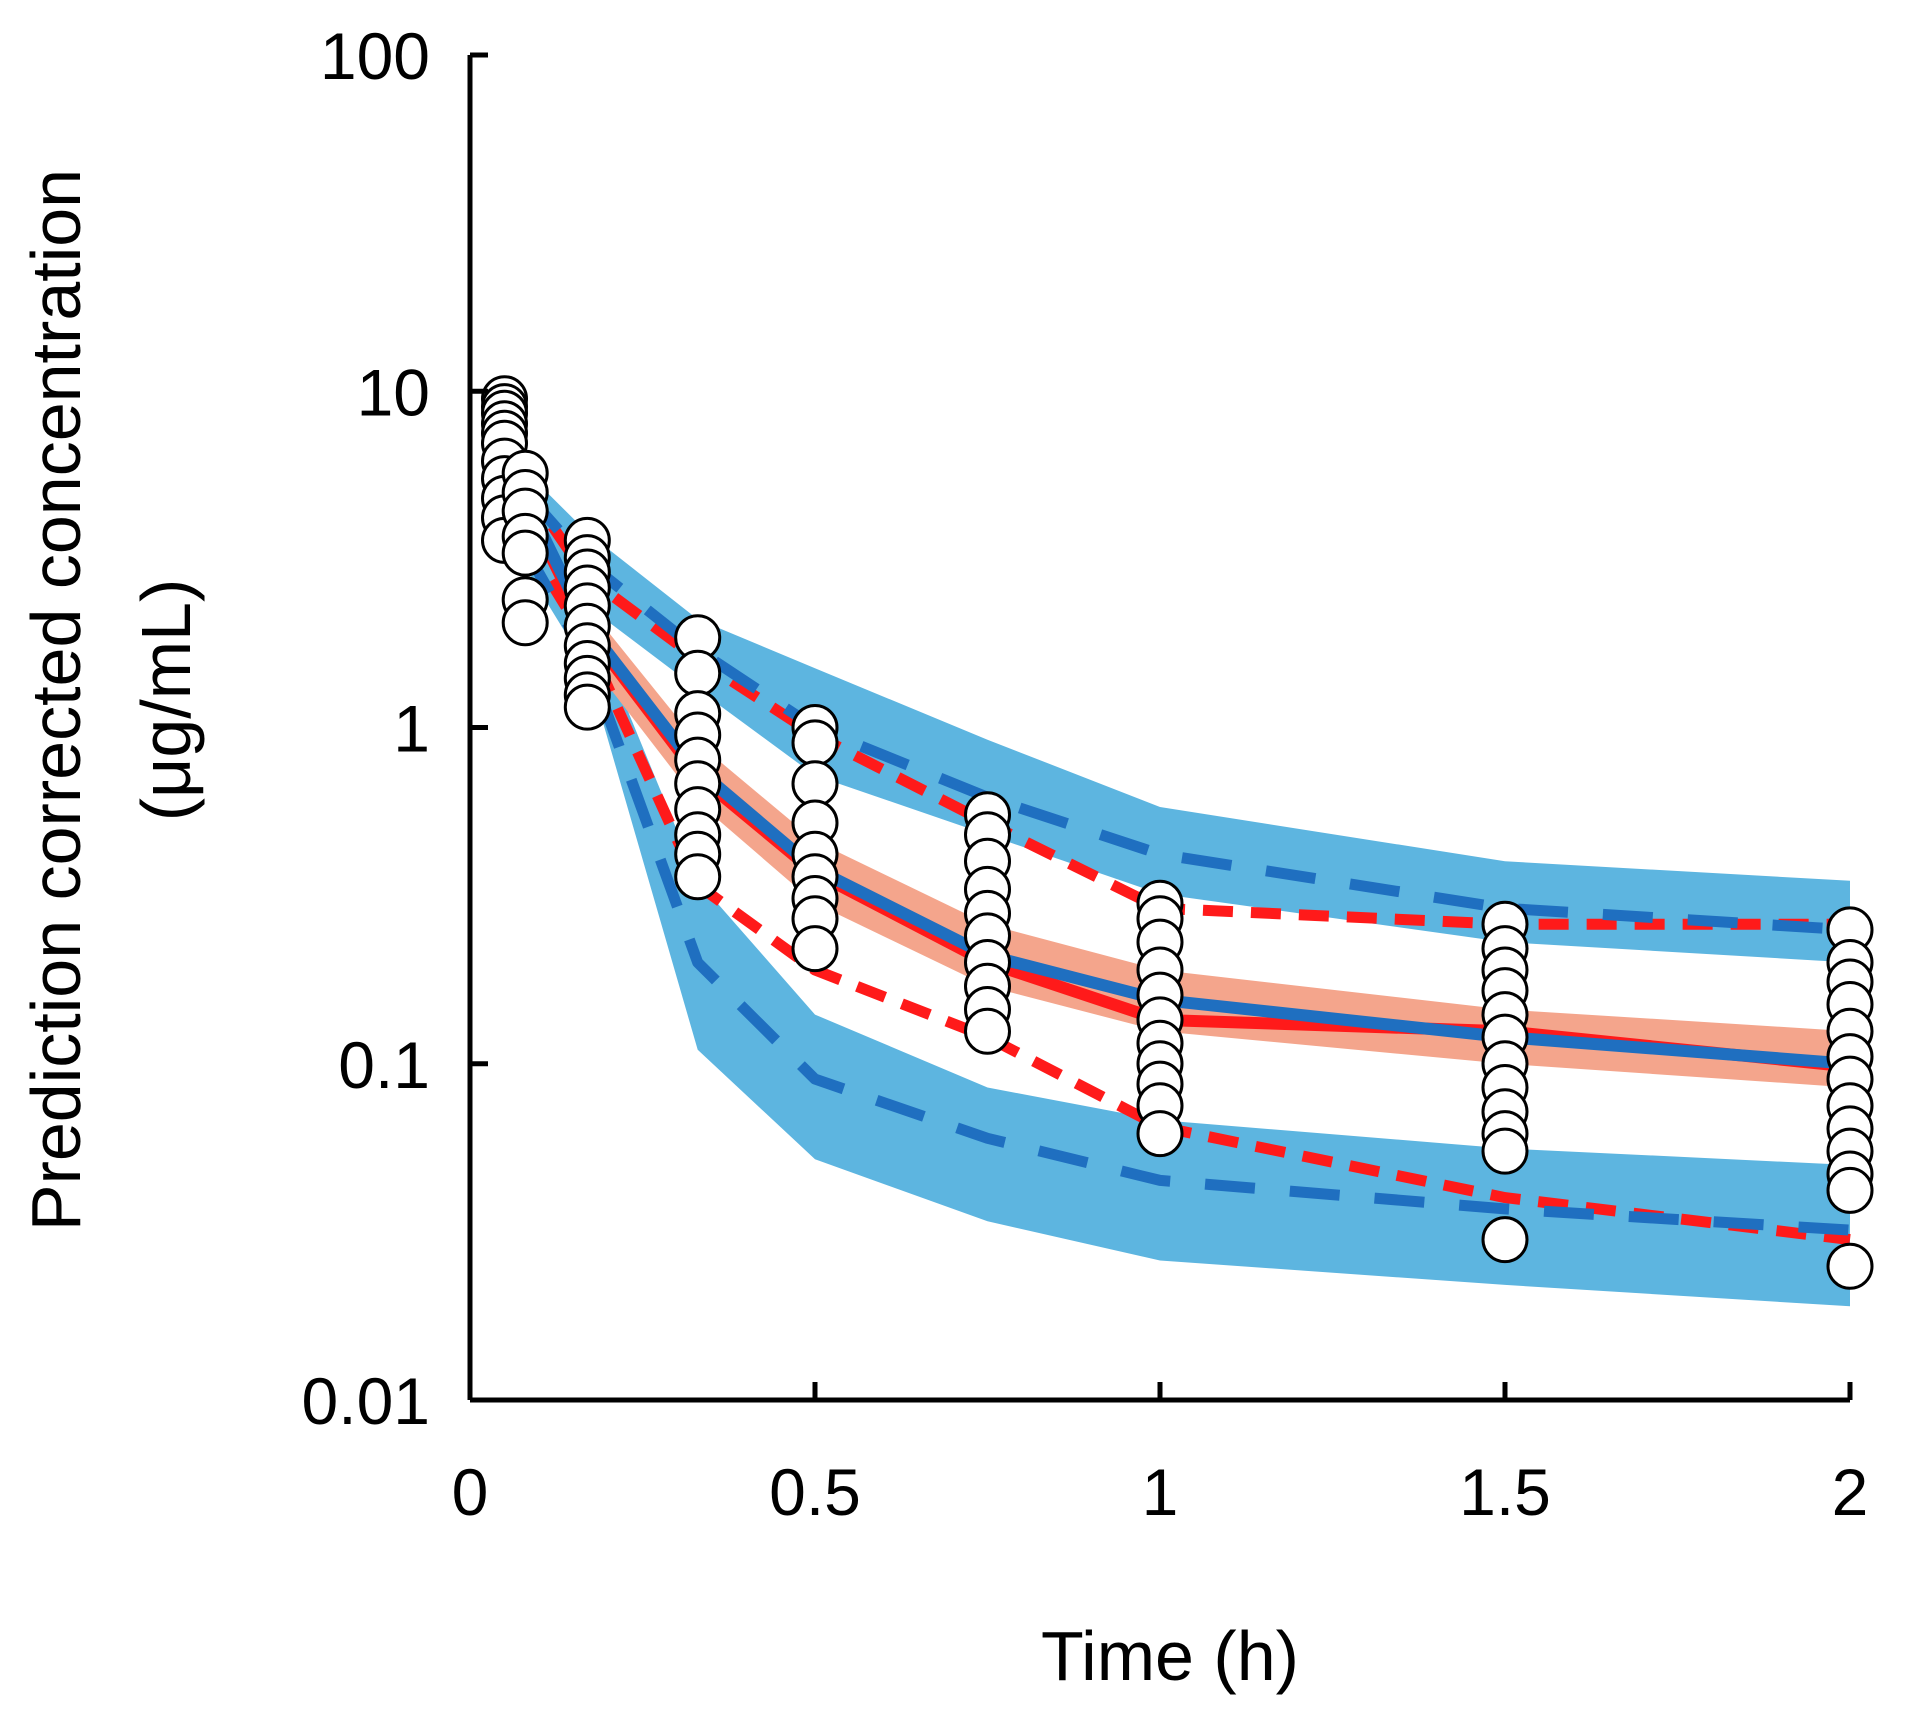  I want to click on x-tick-label: 2, so click(1850, 1492).